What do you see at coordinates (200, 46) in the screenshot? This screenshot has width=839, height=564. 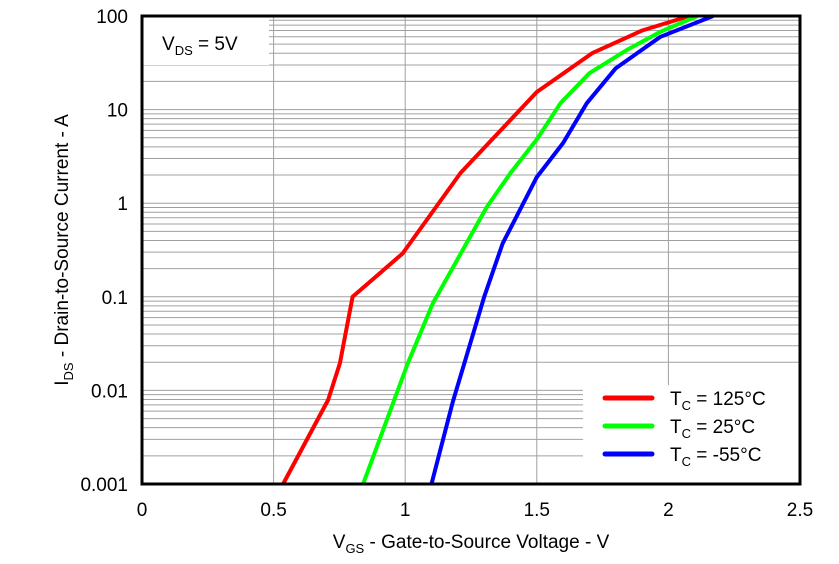 I see `annotation-vds: VDS = 5V` at bounding box center [200, 46].